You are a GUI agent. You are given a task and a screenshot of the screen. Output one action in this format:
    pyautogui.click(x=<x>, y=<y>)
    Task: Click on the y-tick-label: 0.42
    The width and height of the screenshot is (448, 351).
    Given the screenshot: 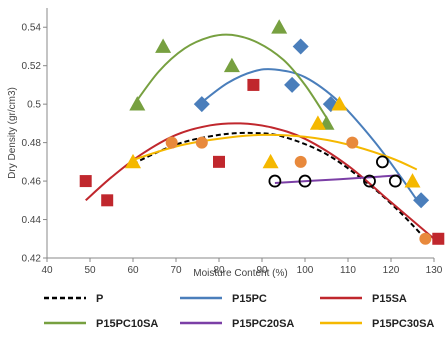 What is the action you would take?
    pyautogui.click(x=32, y=259)
    